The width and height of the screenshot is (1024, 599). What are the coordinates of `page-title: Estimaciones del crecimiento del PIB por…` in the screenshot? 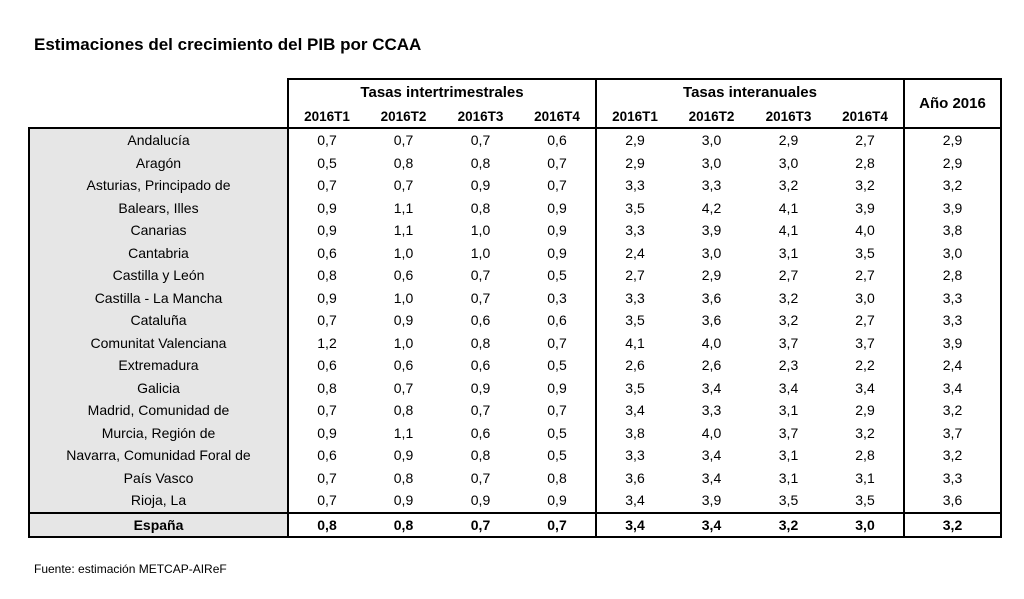 It's located at (228, 44).